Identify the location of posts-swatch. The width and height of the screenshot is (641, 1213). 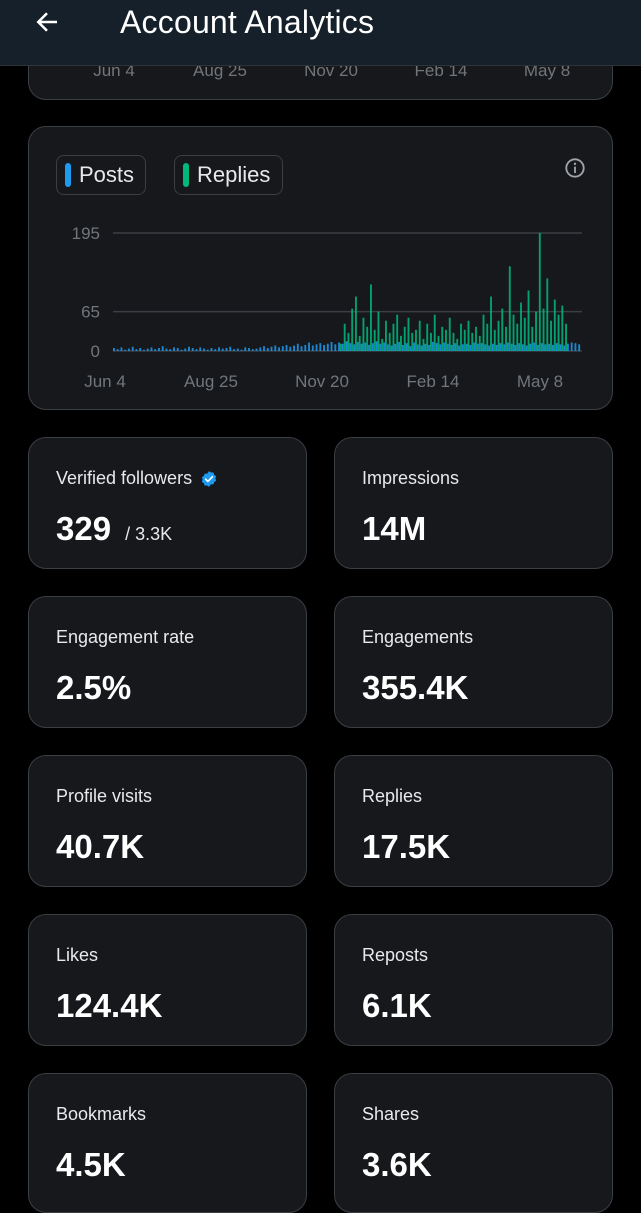
(68, 175).